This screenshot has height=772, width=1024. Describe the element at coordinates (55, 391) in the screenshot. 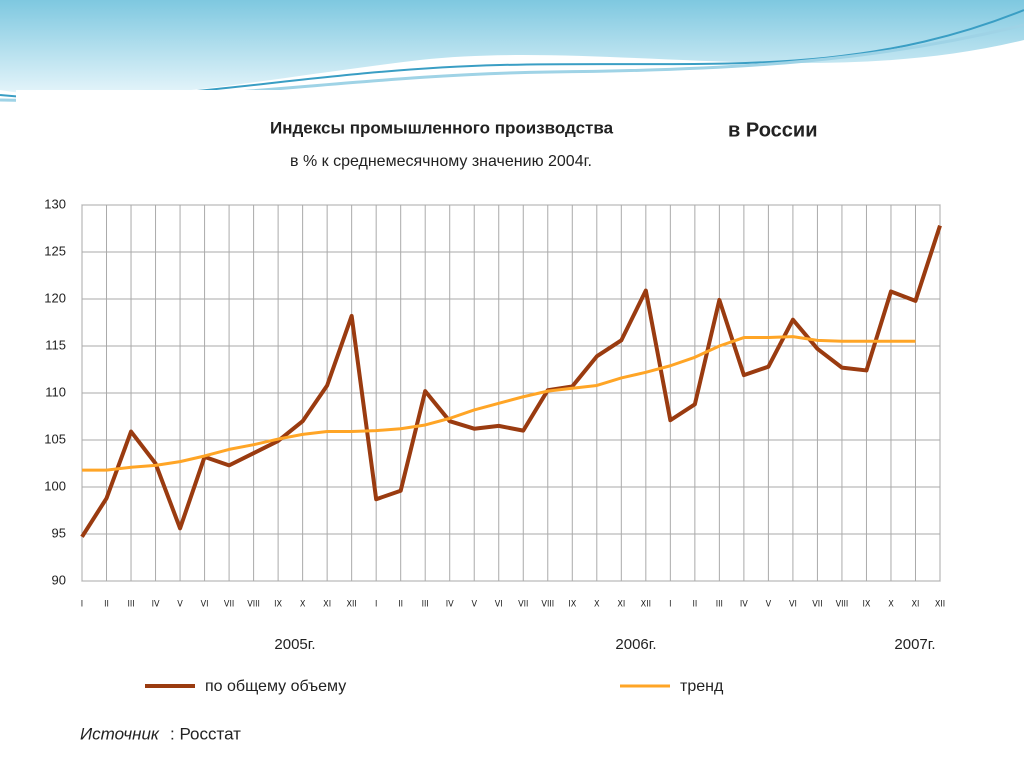

I see `y-tick-label: 110` at that location.